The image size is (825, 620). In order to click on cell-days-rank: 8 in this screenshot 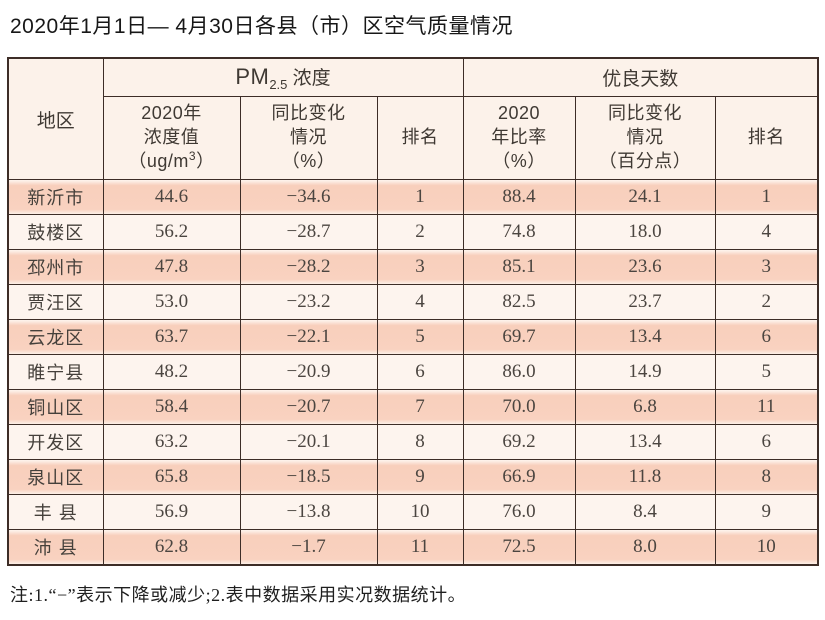, I will do `click(766, 477)`.